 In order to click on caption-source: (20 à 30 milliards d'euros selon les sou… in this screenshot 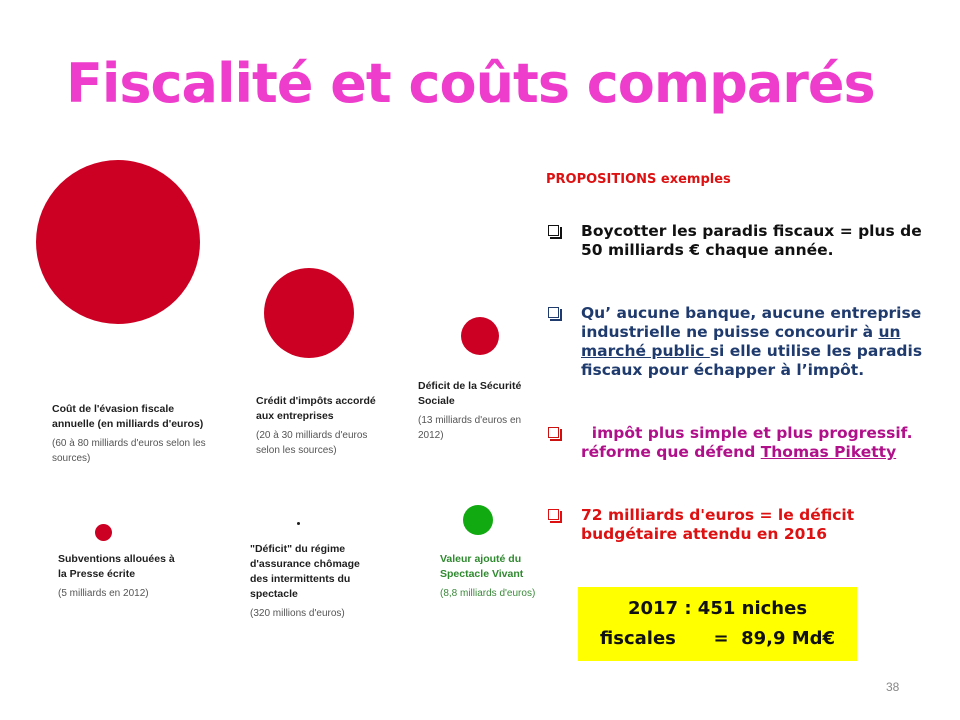, I will do `click(312, 443)`.